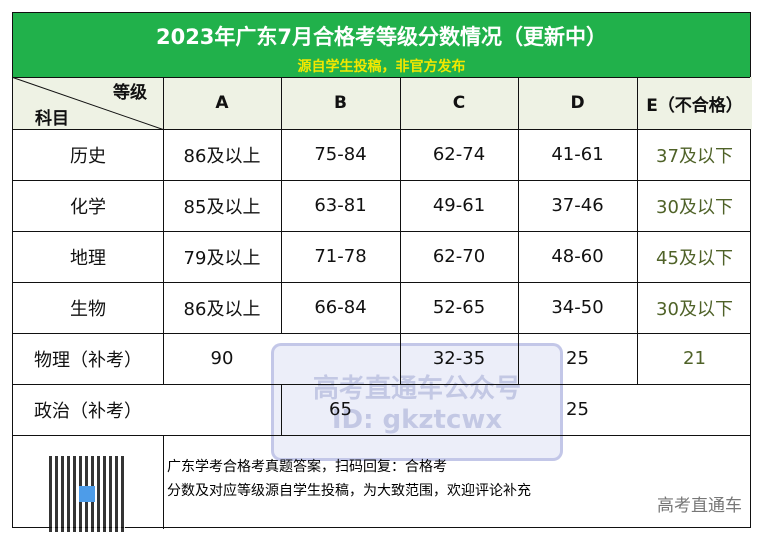 The image size is (766, 541). I want to click on subject-cell: 生物, so click(88, 309).